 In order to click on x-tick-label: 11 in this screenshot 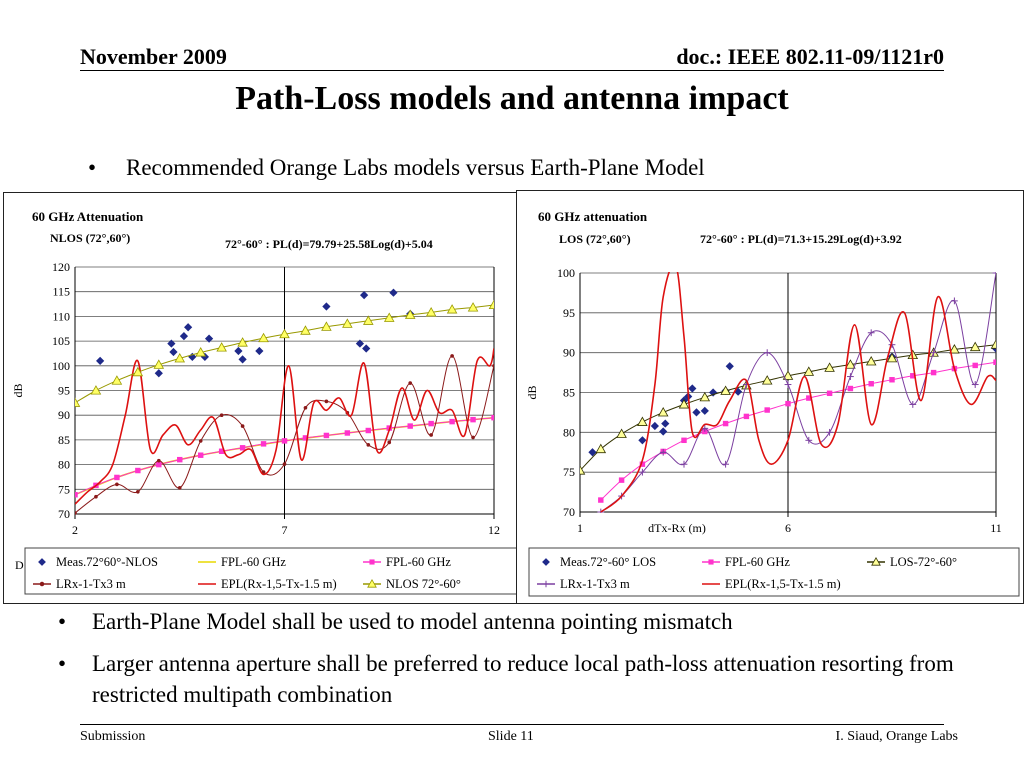, I will do `click(996, 528)`.